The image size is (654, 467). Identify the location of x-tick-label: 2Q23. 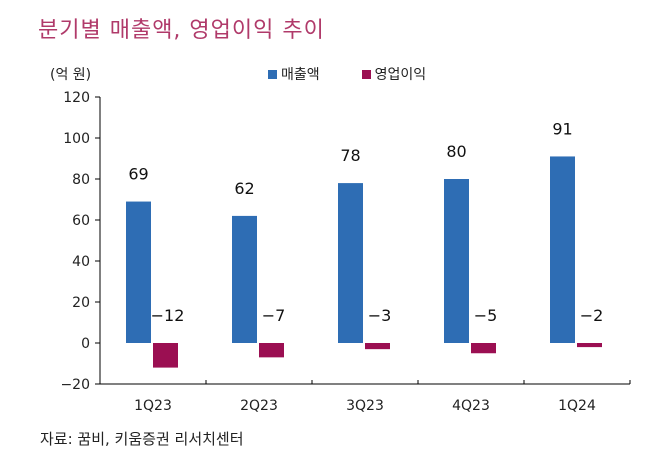
(259, 406).